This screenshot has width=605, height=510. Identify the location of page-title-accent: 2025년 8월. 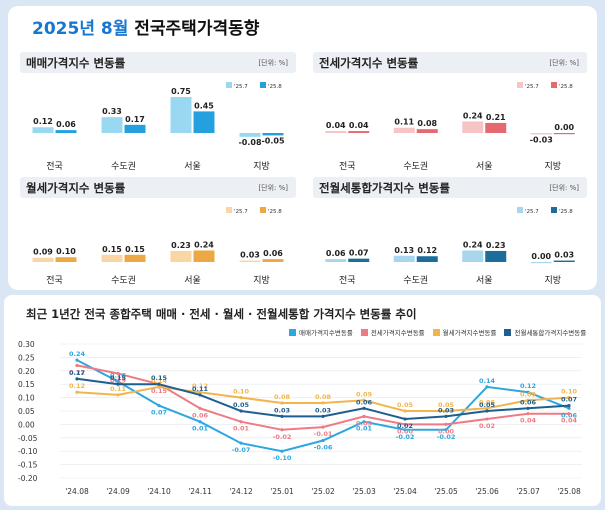
(80, 29).